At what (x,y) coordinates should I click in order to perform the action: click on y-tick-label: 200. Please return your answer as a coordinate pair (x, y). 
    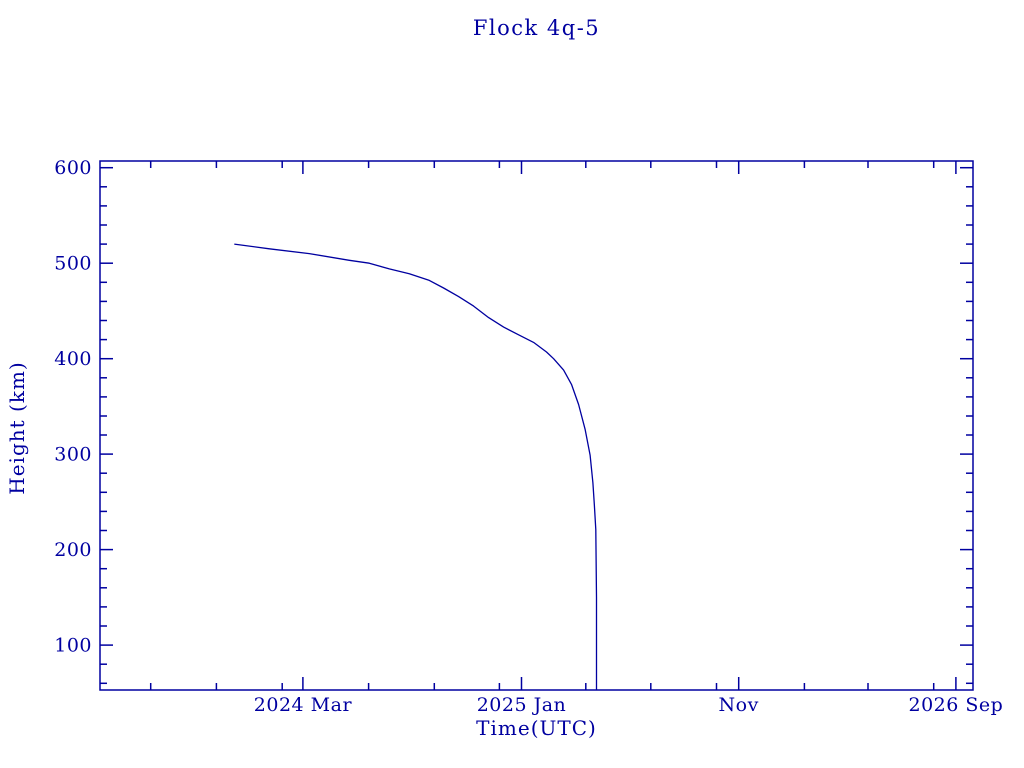
    Looking at the image, I should click on (73, 550).